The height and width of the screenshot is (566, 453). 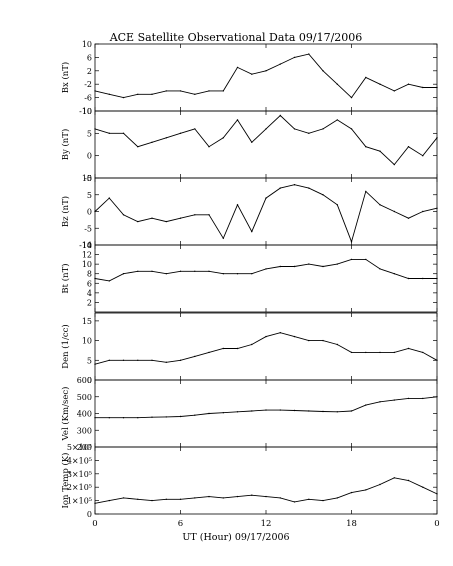 I want to click on x-tick-label: 6, so click(x=180, y=524).